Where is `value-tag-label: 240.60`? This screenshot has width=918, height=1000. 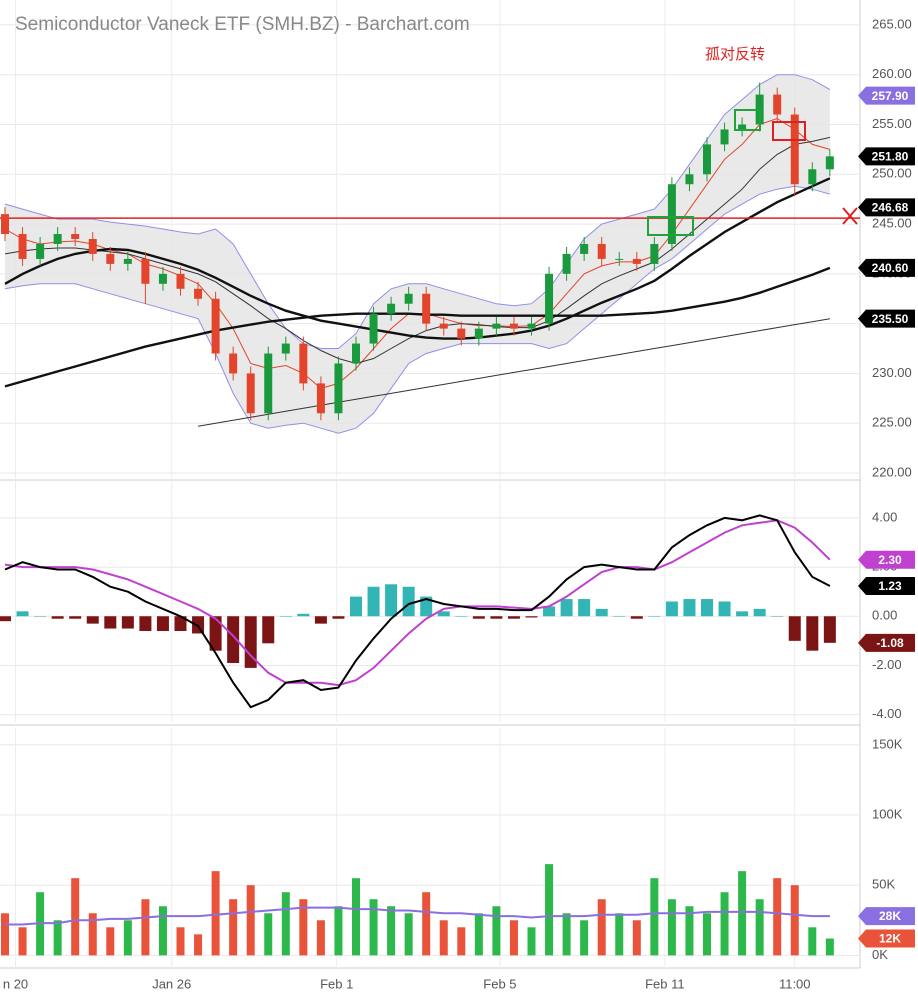
value-tag-label: 240.60 is located at coordinates (890, 268).